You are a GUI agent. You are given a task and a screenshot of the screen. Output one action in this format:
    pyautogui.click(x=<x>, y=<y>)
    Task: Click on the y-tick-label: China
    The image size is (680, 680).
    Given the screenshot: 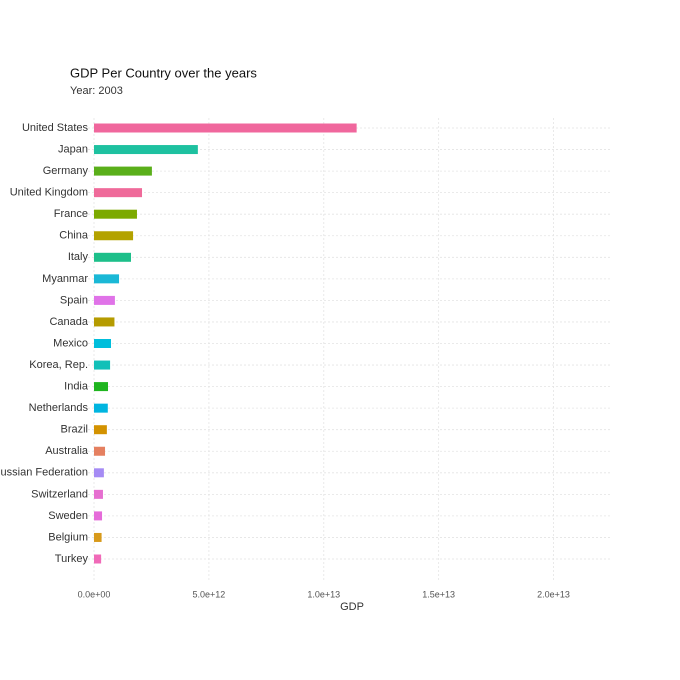 What is the action you would take?
    pyautogui.click(x=74, y=236)
    